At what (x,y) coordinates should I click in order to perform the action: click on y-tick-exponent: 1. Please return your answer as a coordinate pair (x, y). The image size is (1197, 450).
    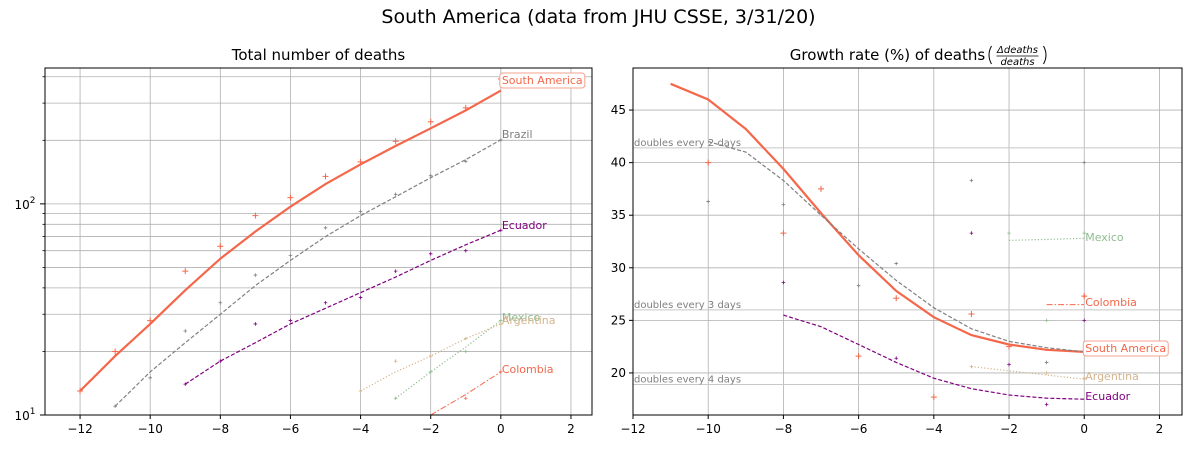
    Looking at the image, I should click on (33, 412).